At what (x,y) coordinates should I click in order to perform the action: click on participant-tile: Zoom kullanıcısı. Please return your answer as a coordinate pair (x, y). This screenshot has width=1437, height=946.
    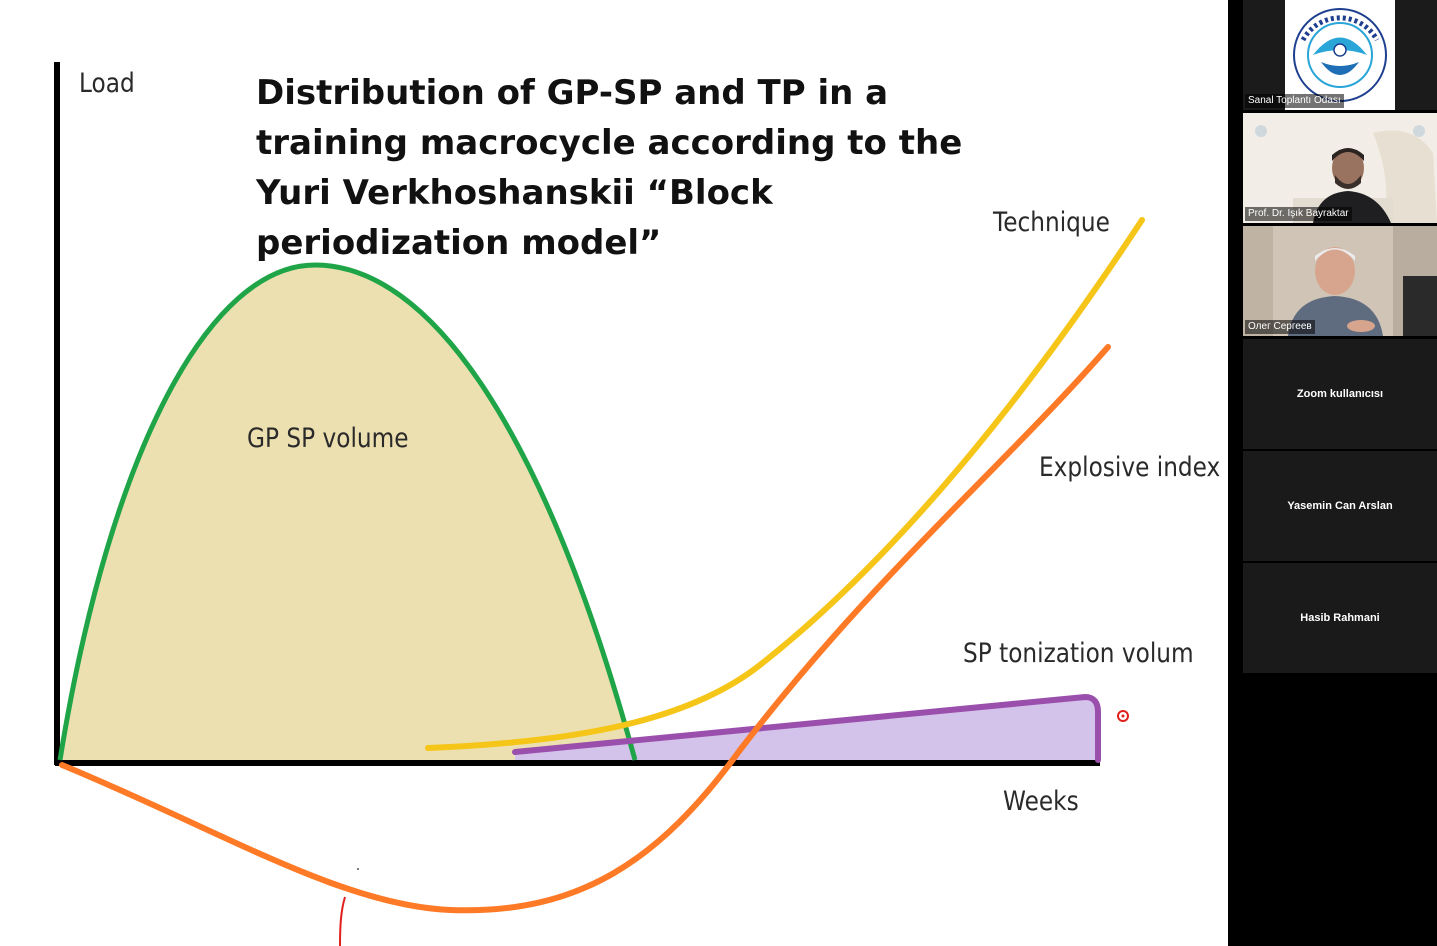
    Looking at the image, I should click on (1340, 394).